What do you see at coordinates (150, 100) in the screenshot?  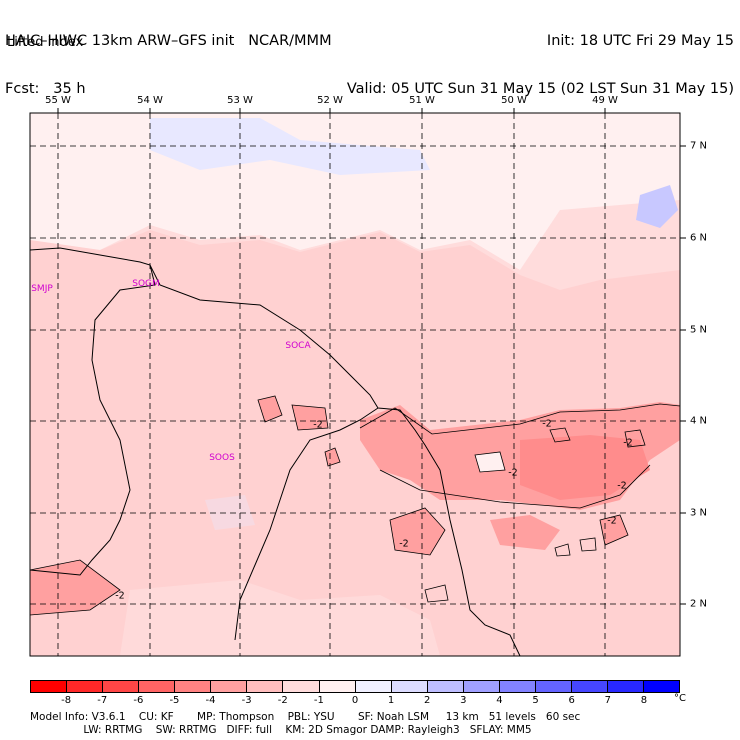 I see `lon-label-54w: 54 W` at bounding box center [150, 100].